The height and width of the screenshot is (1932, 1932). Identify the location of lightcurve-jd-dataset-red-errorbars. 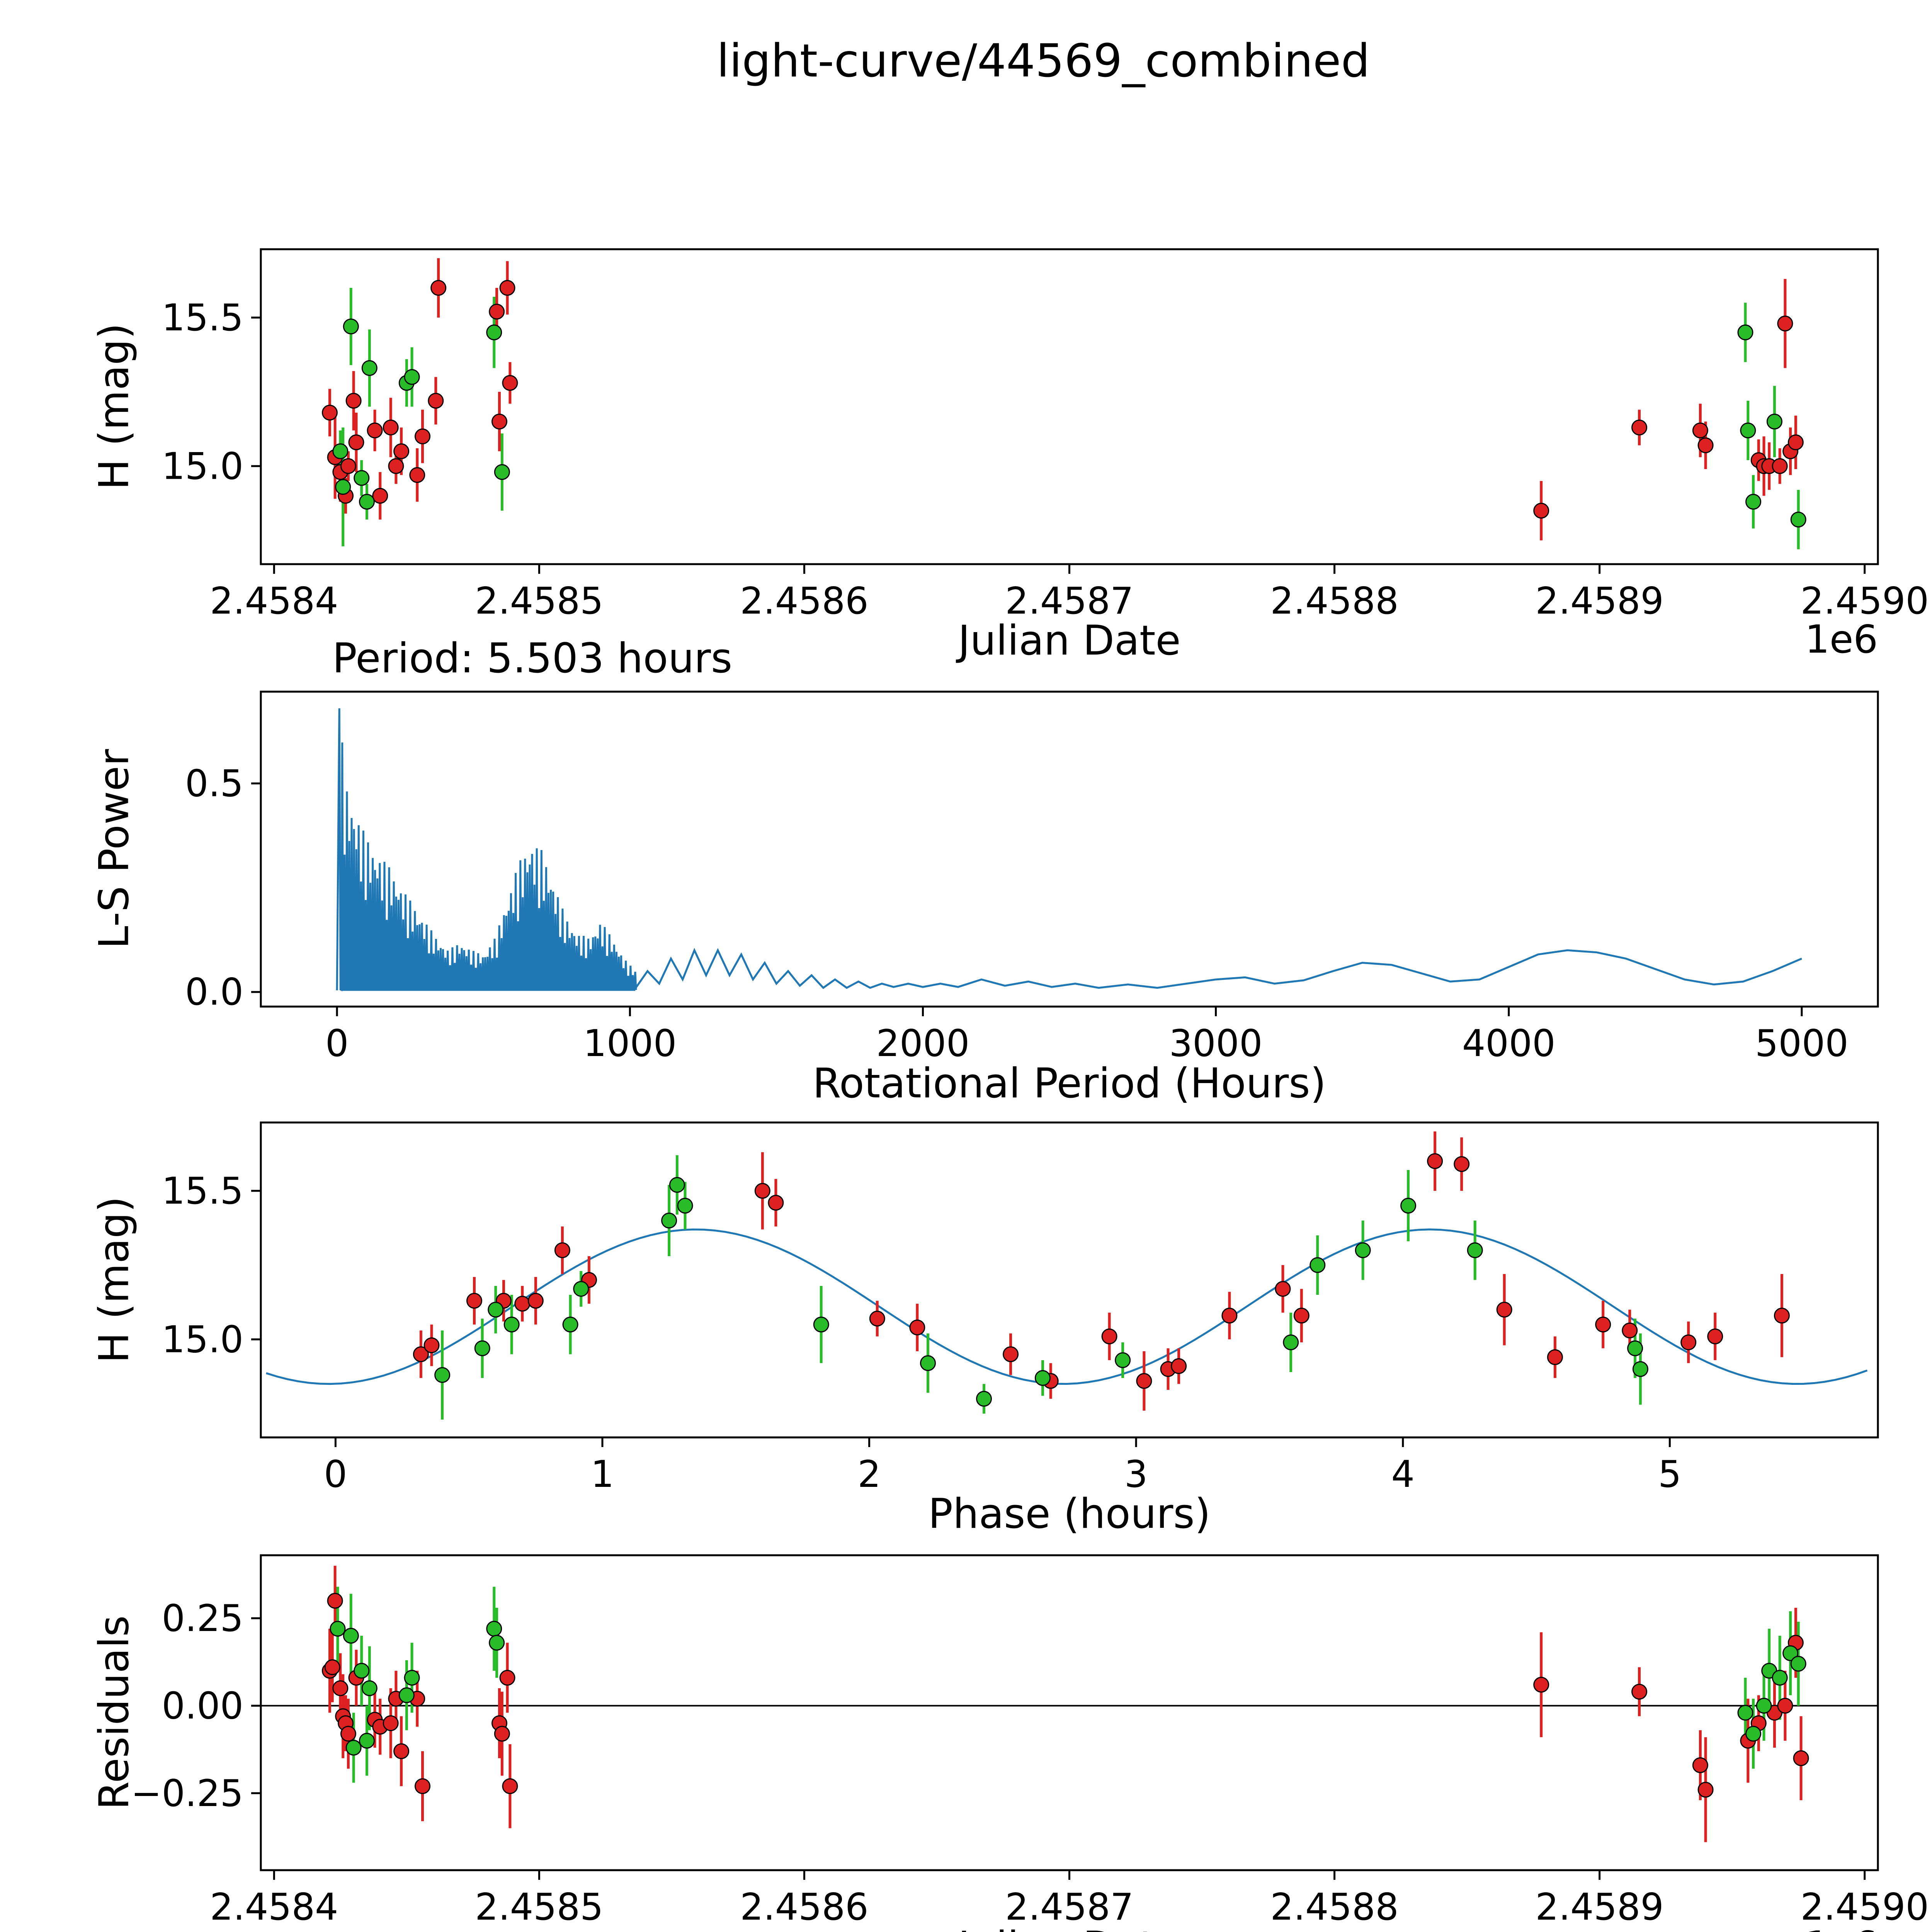
(1063, 400).